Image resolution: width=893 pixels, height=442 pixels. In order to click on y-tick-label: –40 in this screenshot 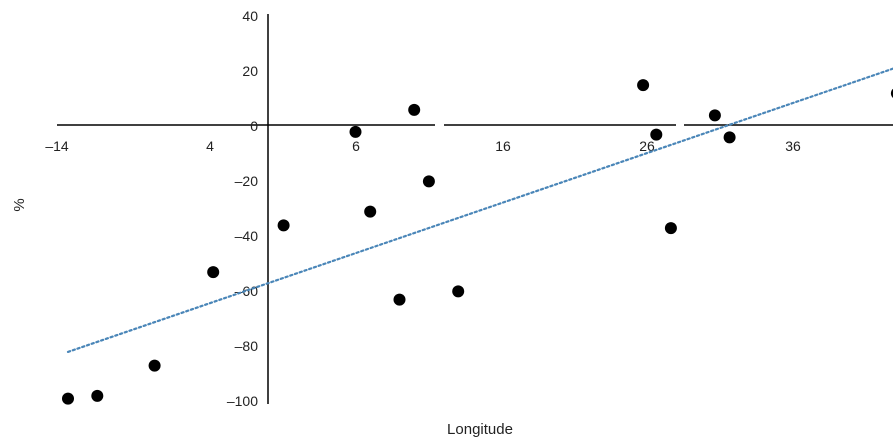, I will do `click(247, 236)`.